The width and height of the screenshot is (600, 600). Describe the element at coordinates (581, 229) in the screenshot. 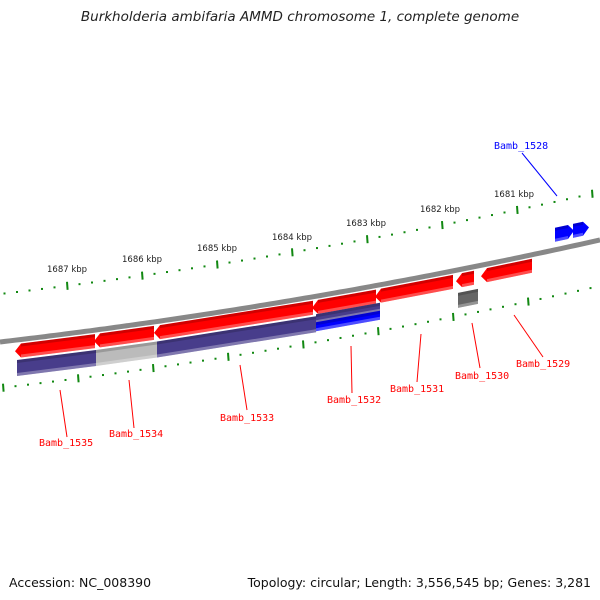

I see `gene-bamb-1528-part` at that location.